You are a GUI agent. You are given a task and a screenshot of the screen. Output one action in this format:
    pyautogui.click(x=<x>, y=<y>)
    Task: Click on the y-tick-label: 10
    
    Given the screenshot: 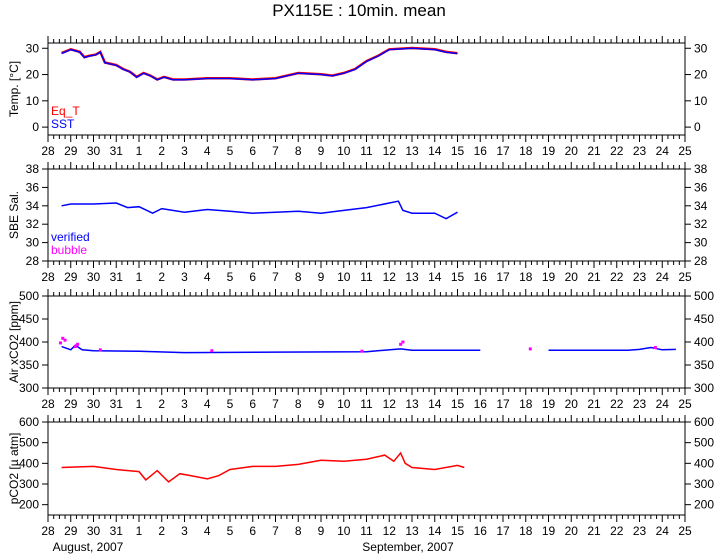 What is the action you would take?
    pyautogui.click(x=33, y=101)
    